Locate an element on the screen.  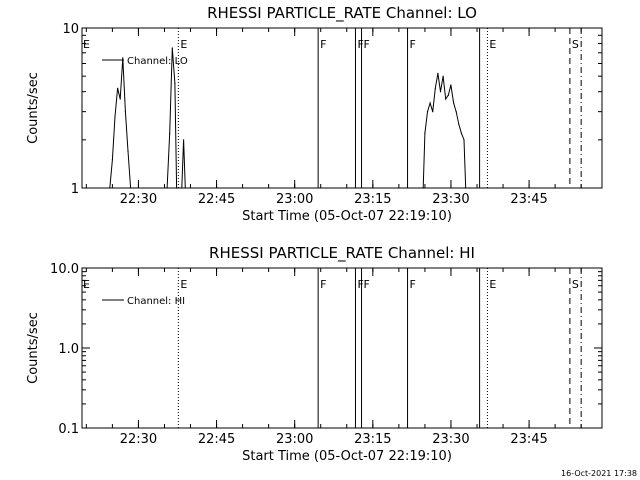
legend-label: Channel: HI is located at coordinates (156, 301).